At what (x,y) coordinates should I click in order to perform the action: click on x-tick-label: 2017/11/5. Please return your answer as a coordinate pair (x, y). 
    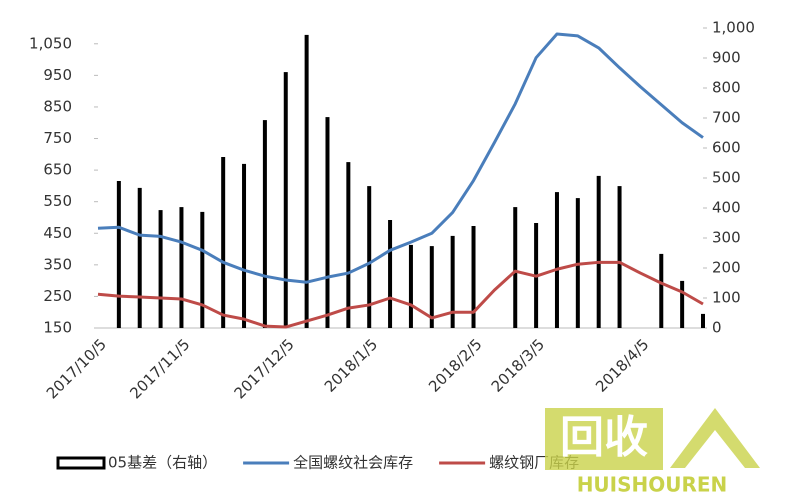
    Looking at the image, I should click on (159, 368).